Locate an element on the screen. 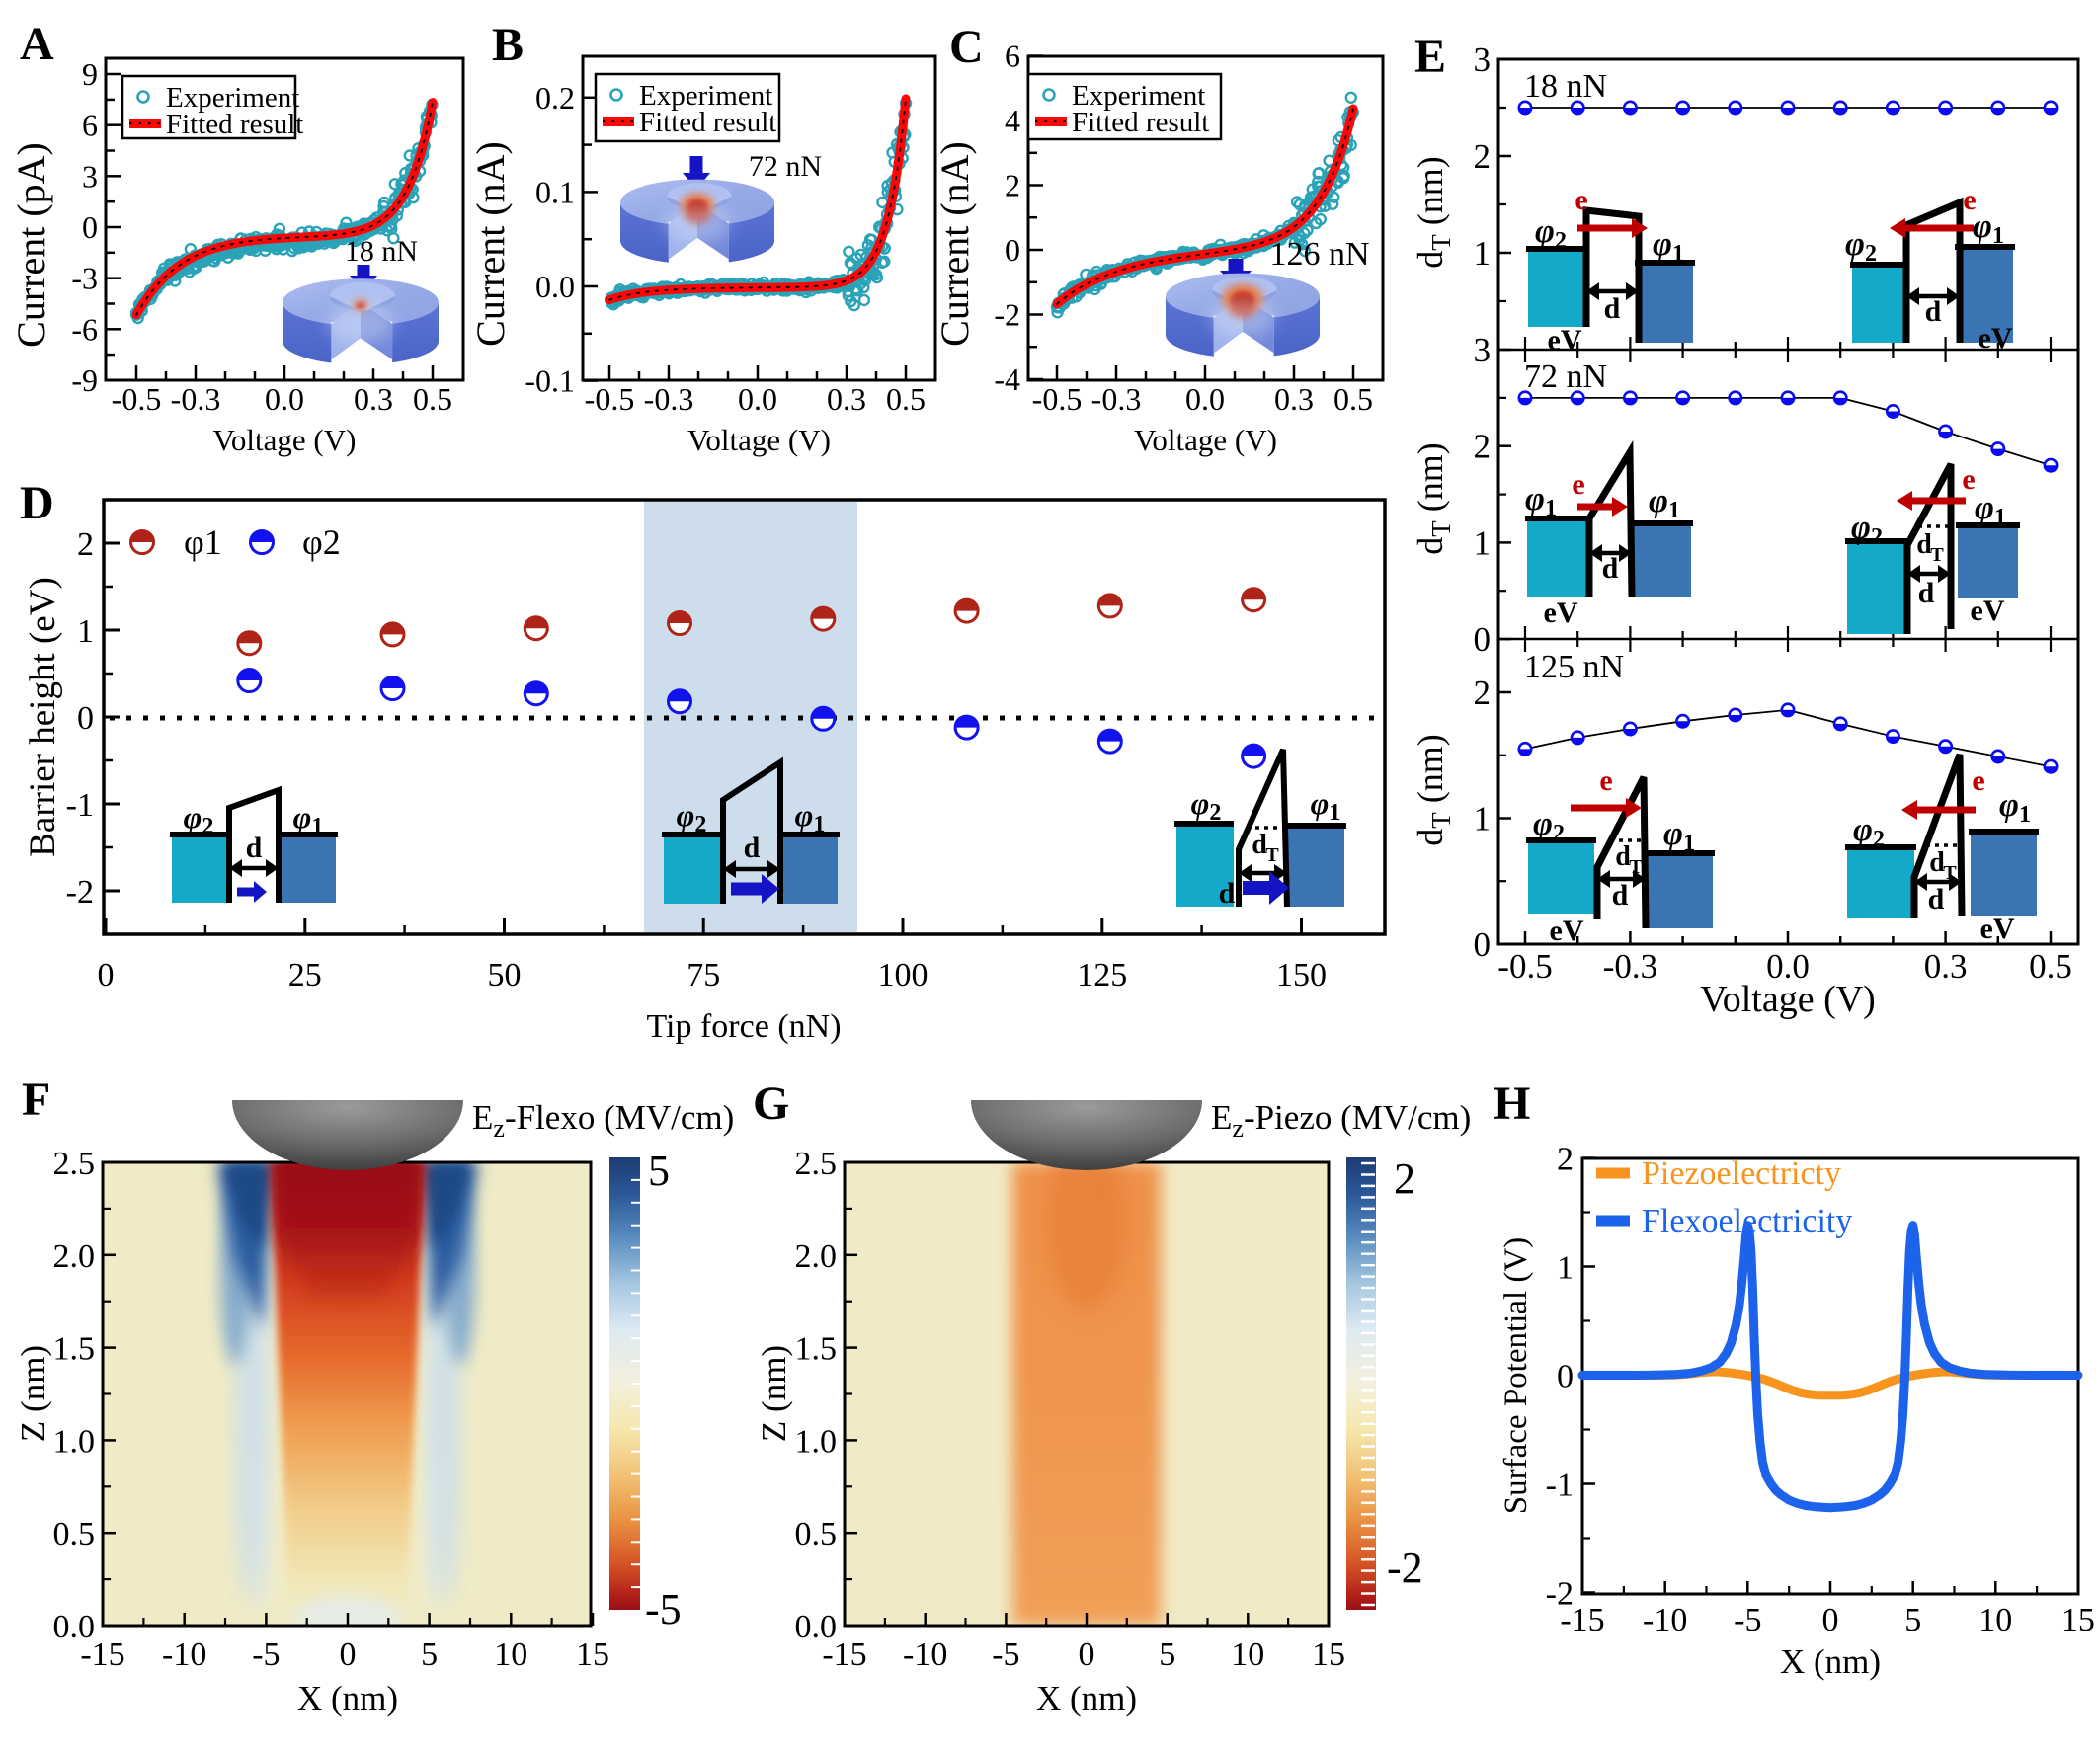  svg-text: Ez-Flexo (MV/cm) is located at coordinates (603, 1120).